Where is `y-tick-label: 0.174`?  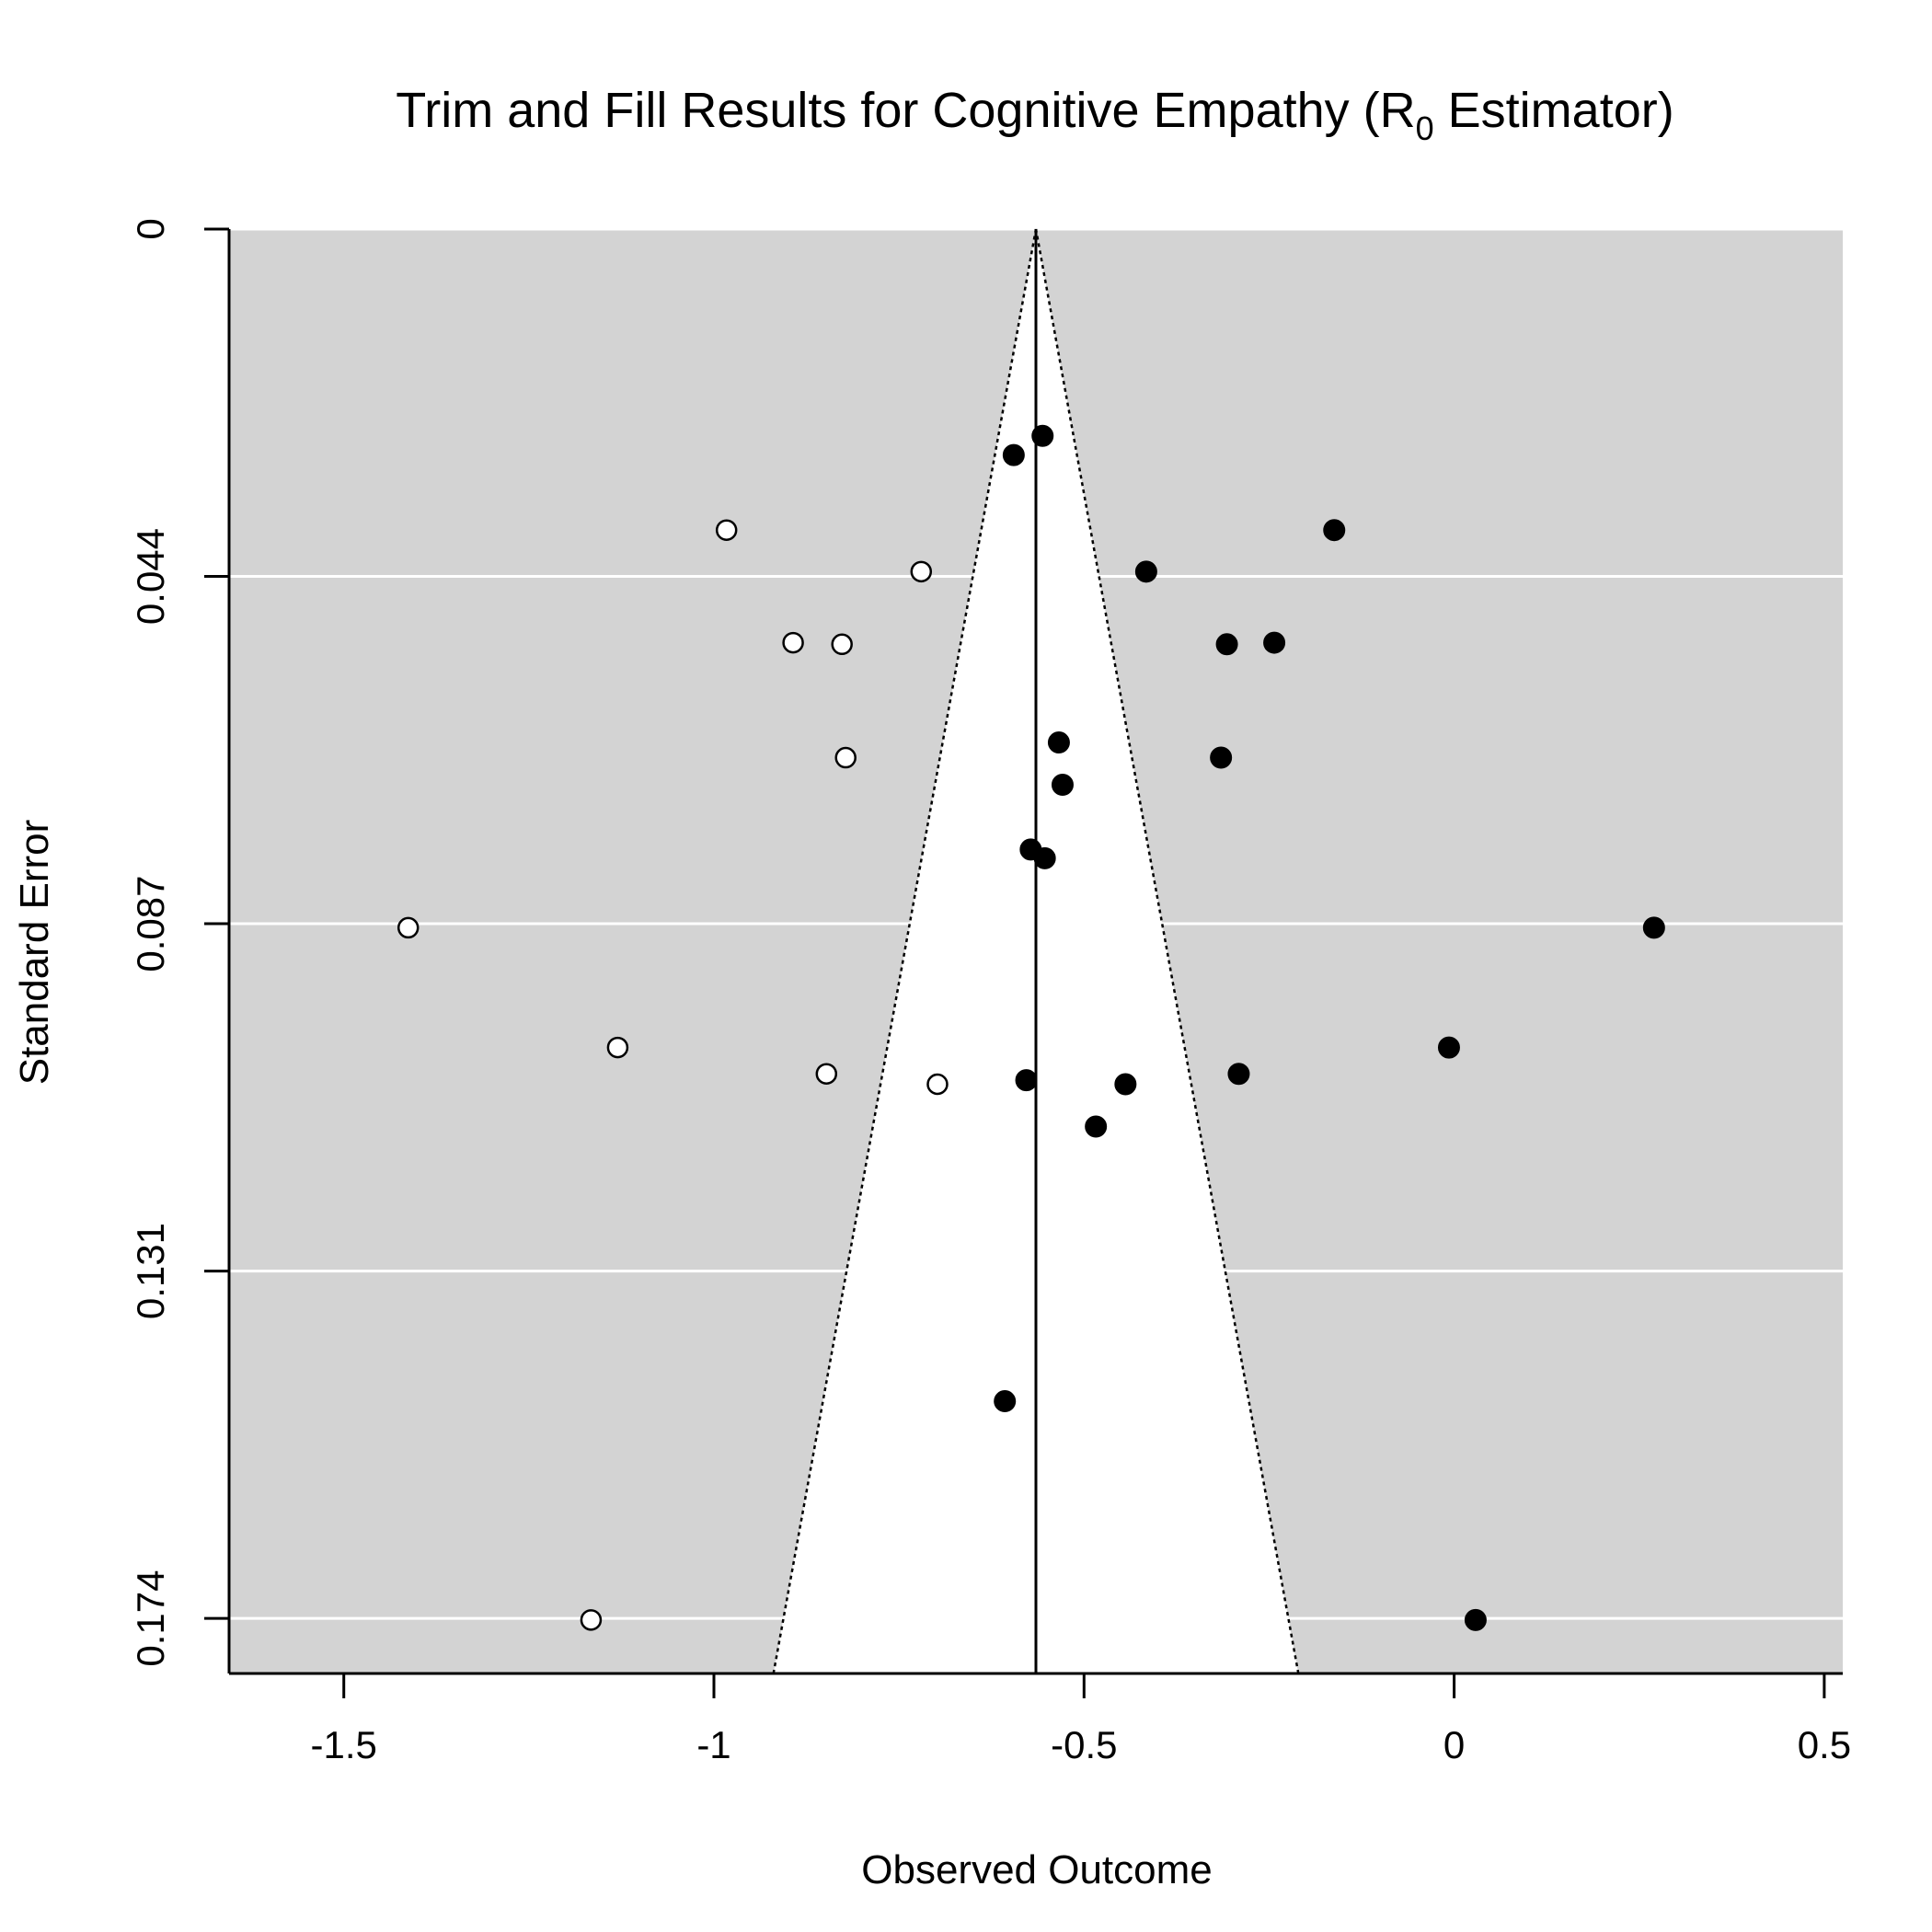 y-tick-label: 0.174 is located at coordinates (150, 1618).